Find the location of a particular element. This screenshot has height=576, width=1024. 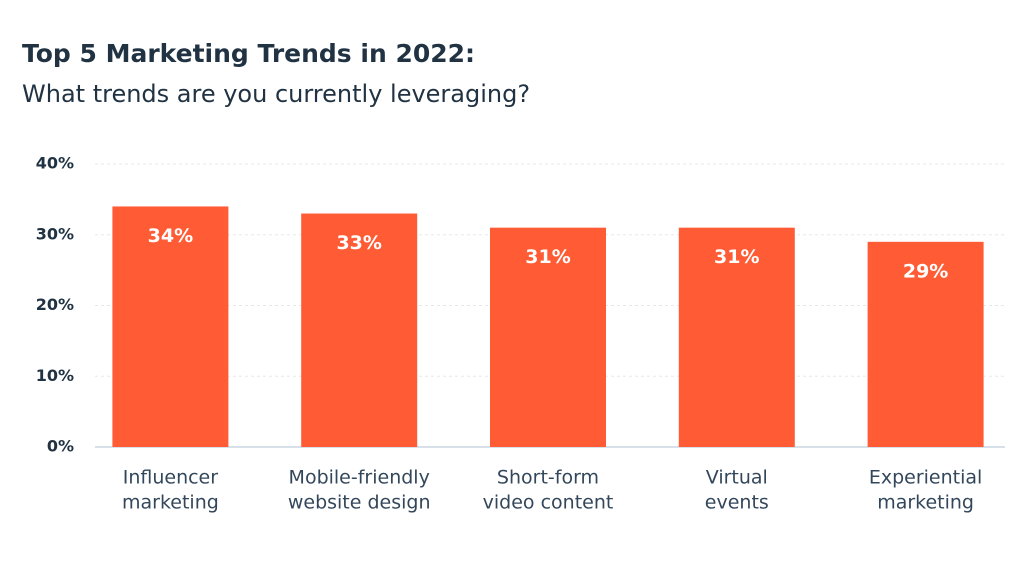

x-tick-label: Experiential is located at coordinates (925, 478).